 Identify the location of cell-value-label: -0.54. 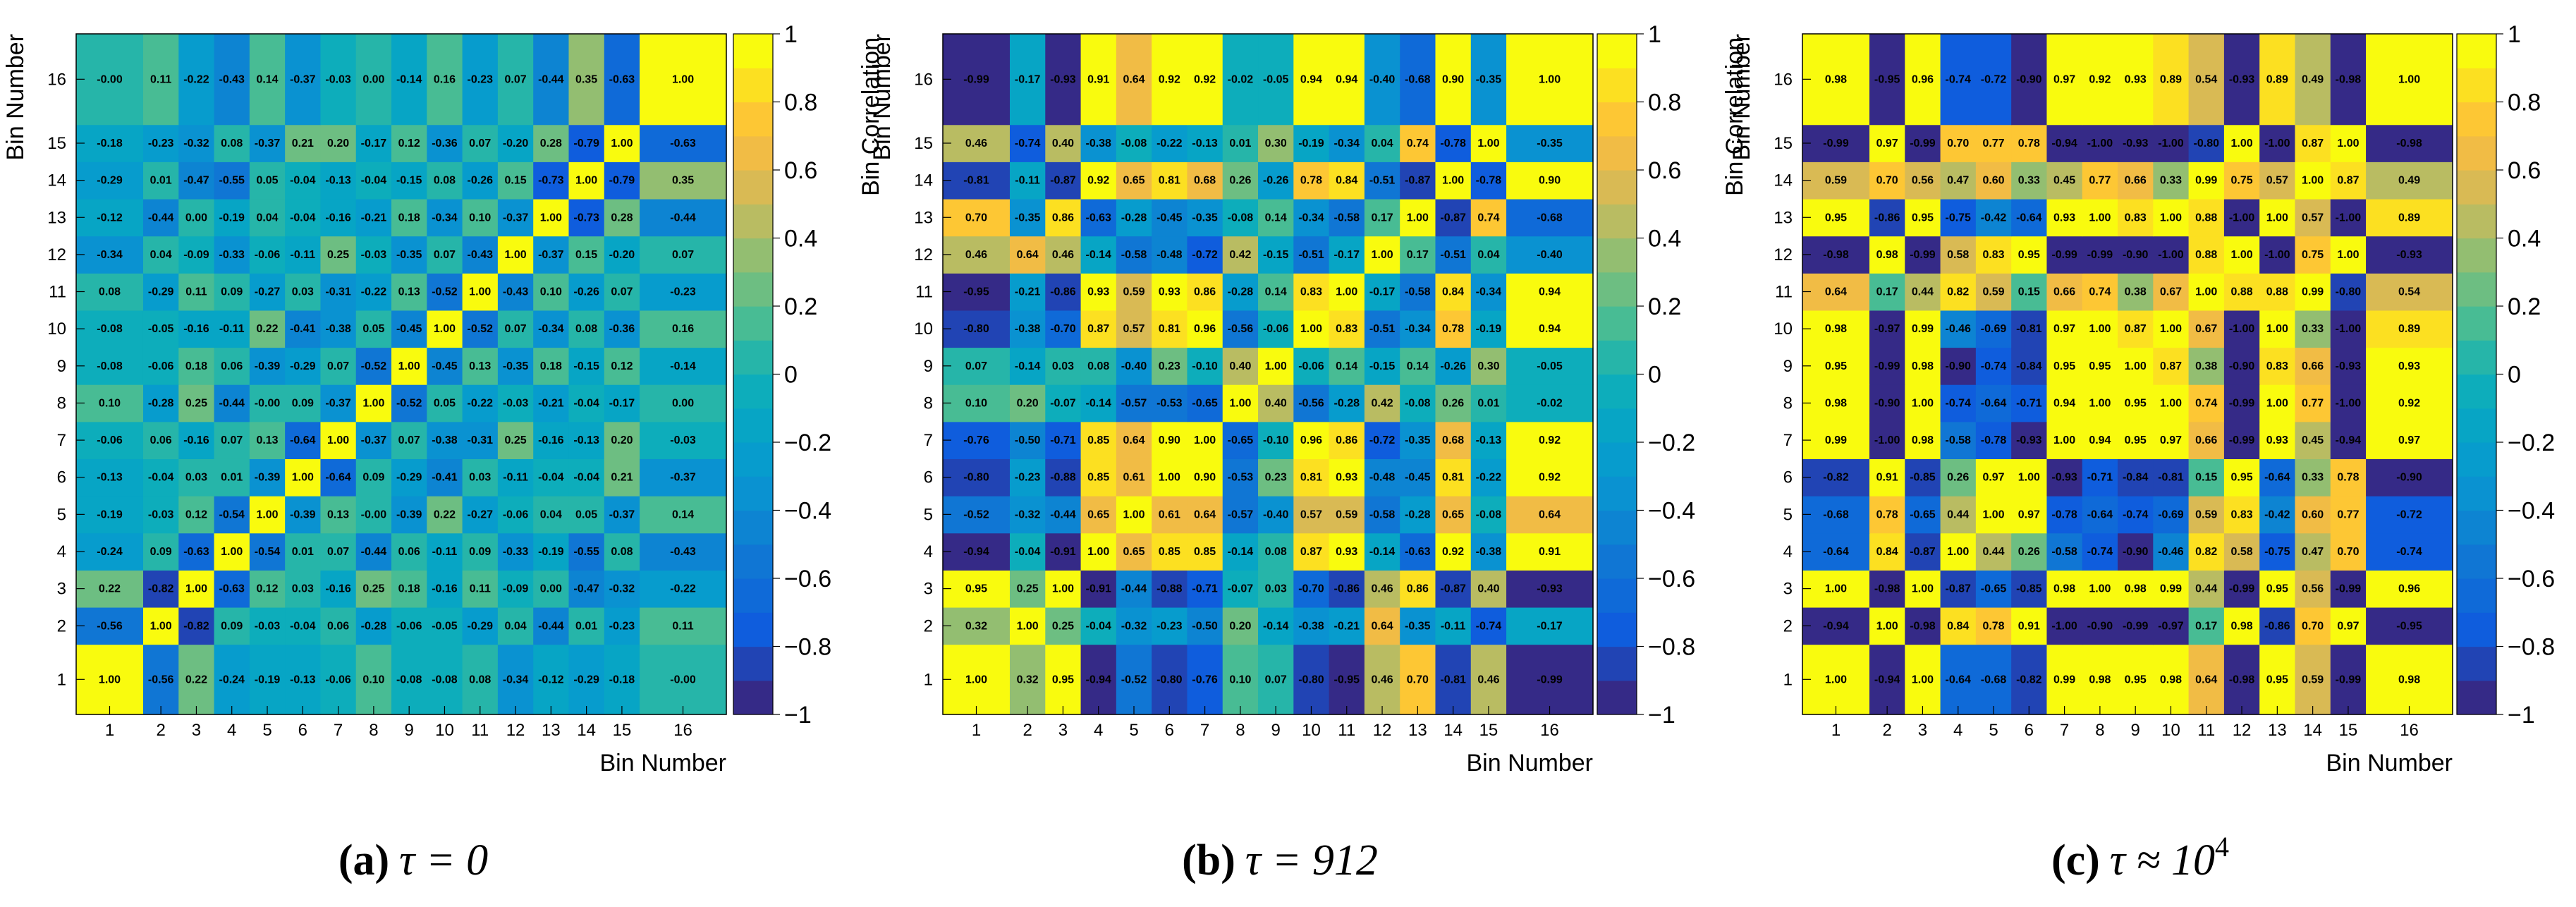
(232, 515).